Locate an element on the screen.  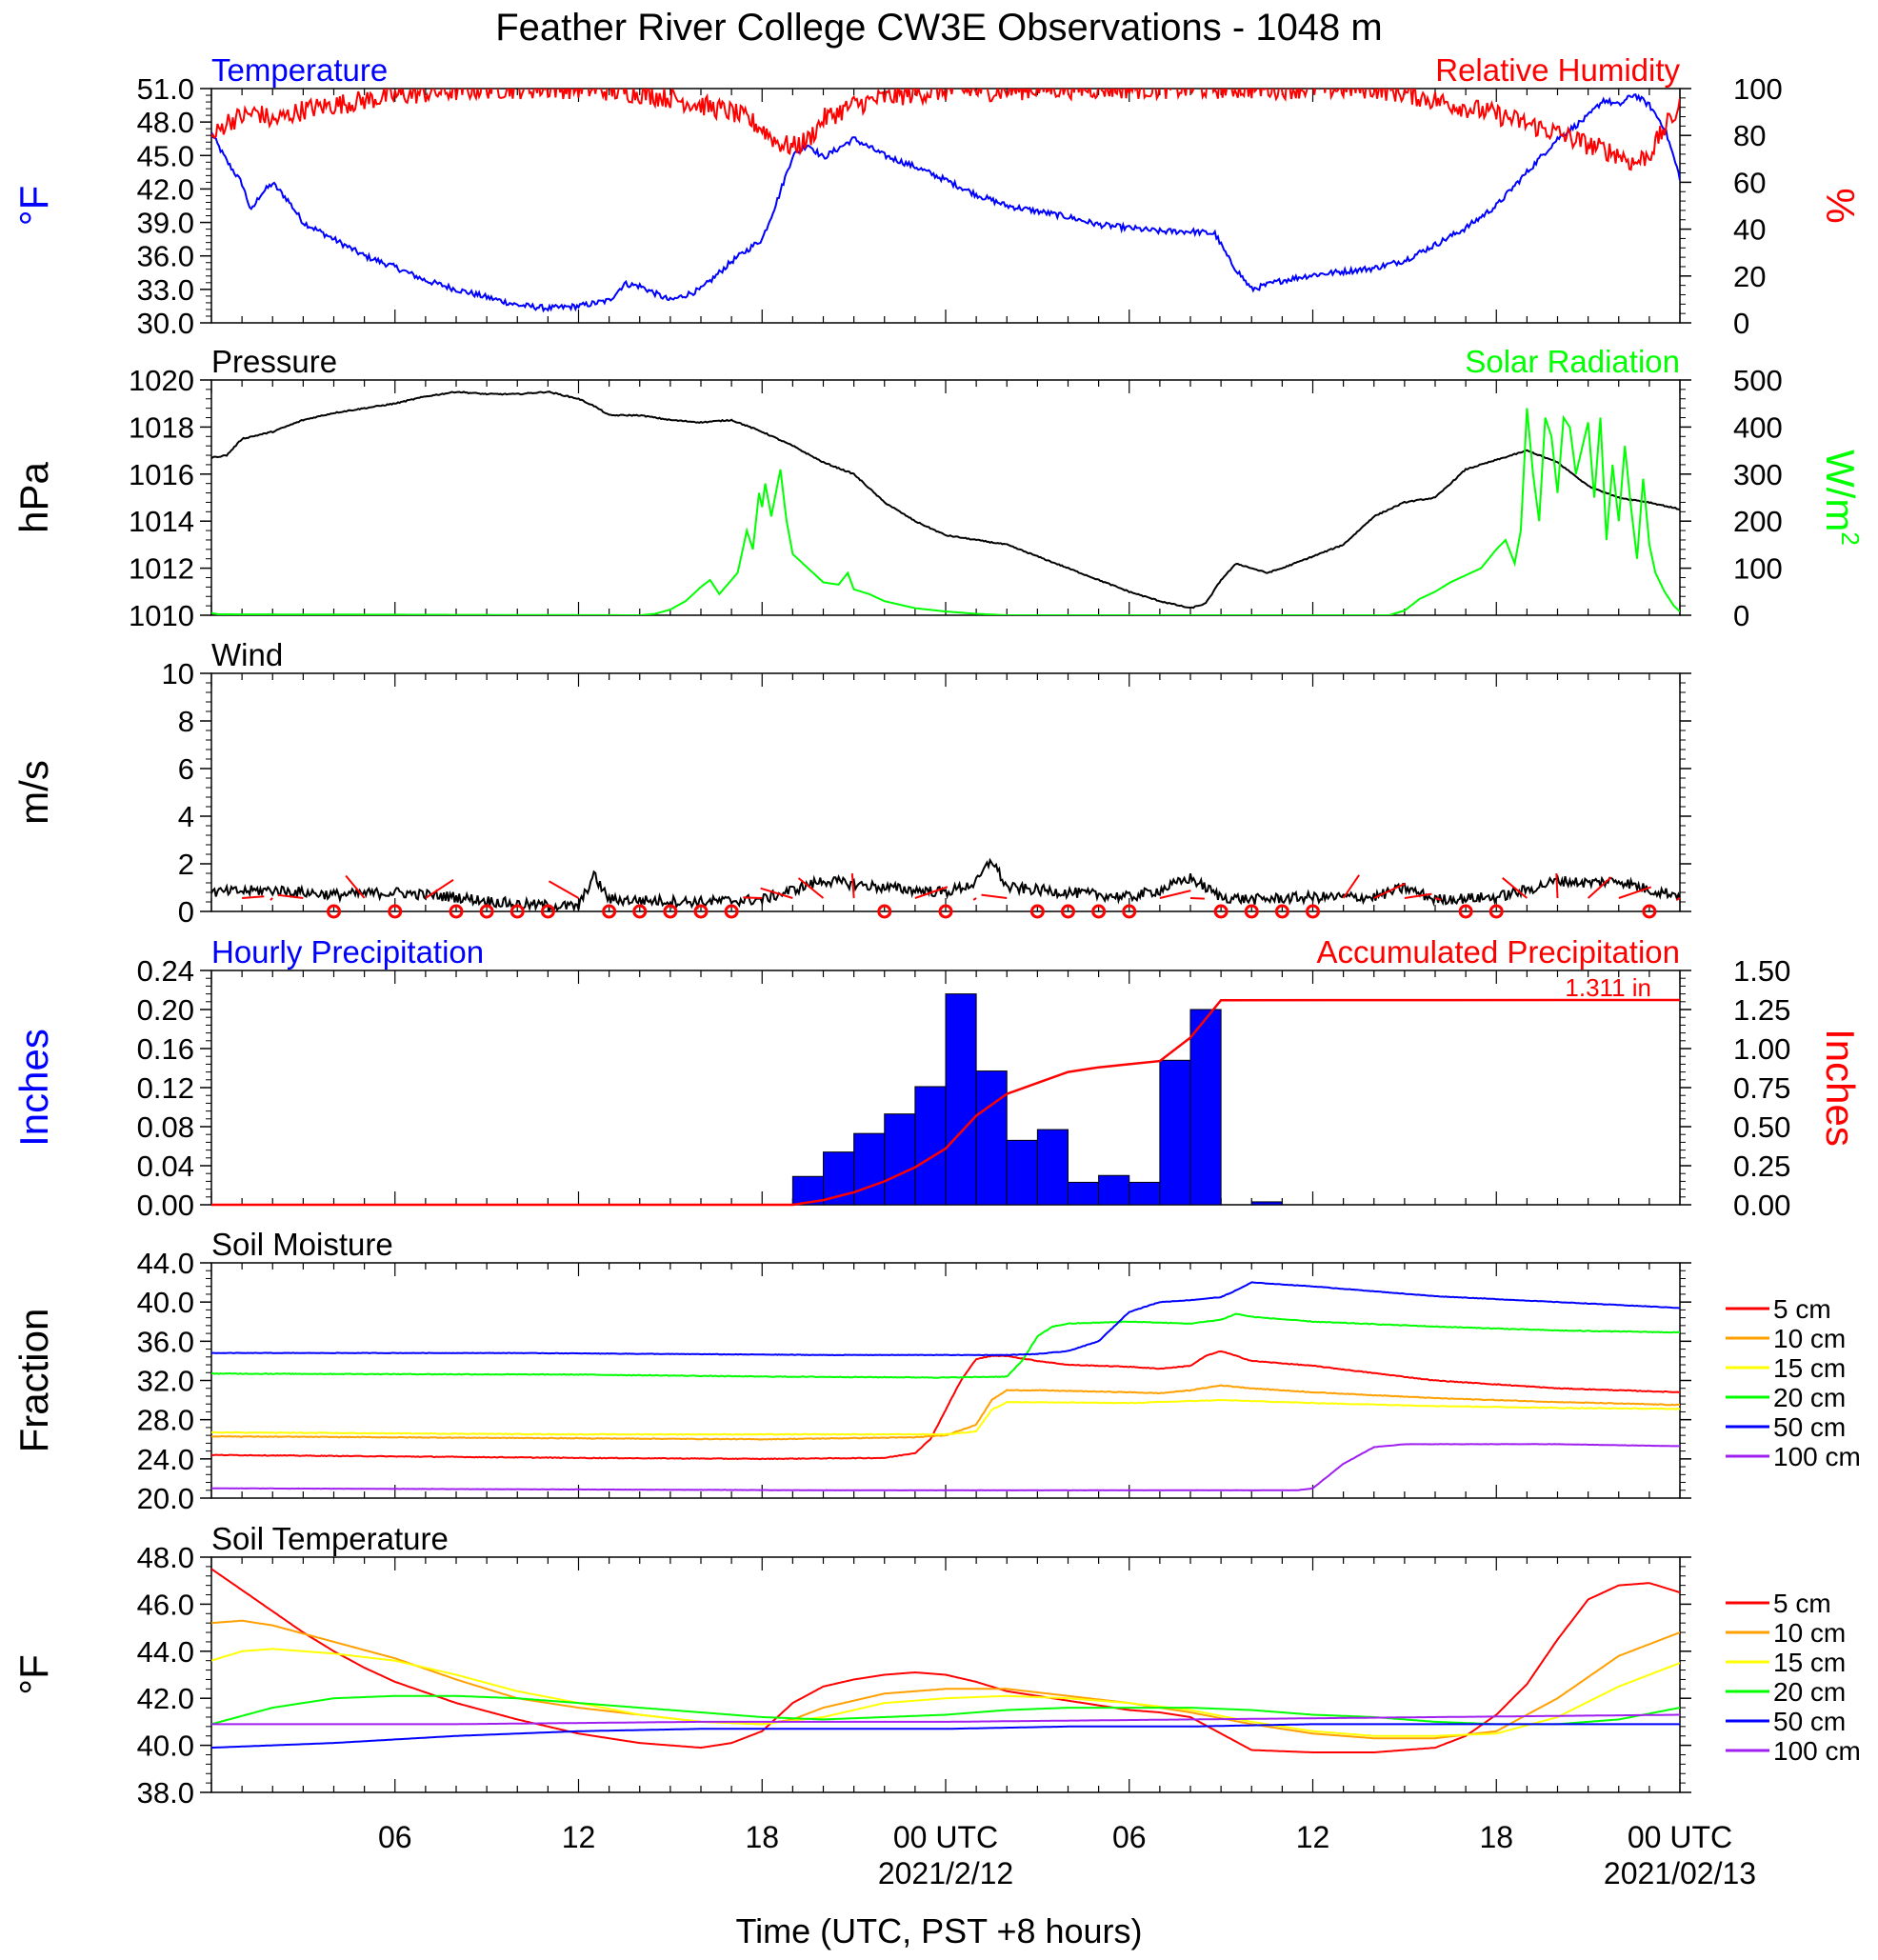
y-right-tick-label: 1.25 is located at coordinates (1761, 1010).